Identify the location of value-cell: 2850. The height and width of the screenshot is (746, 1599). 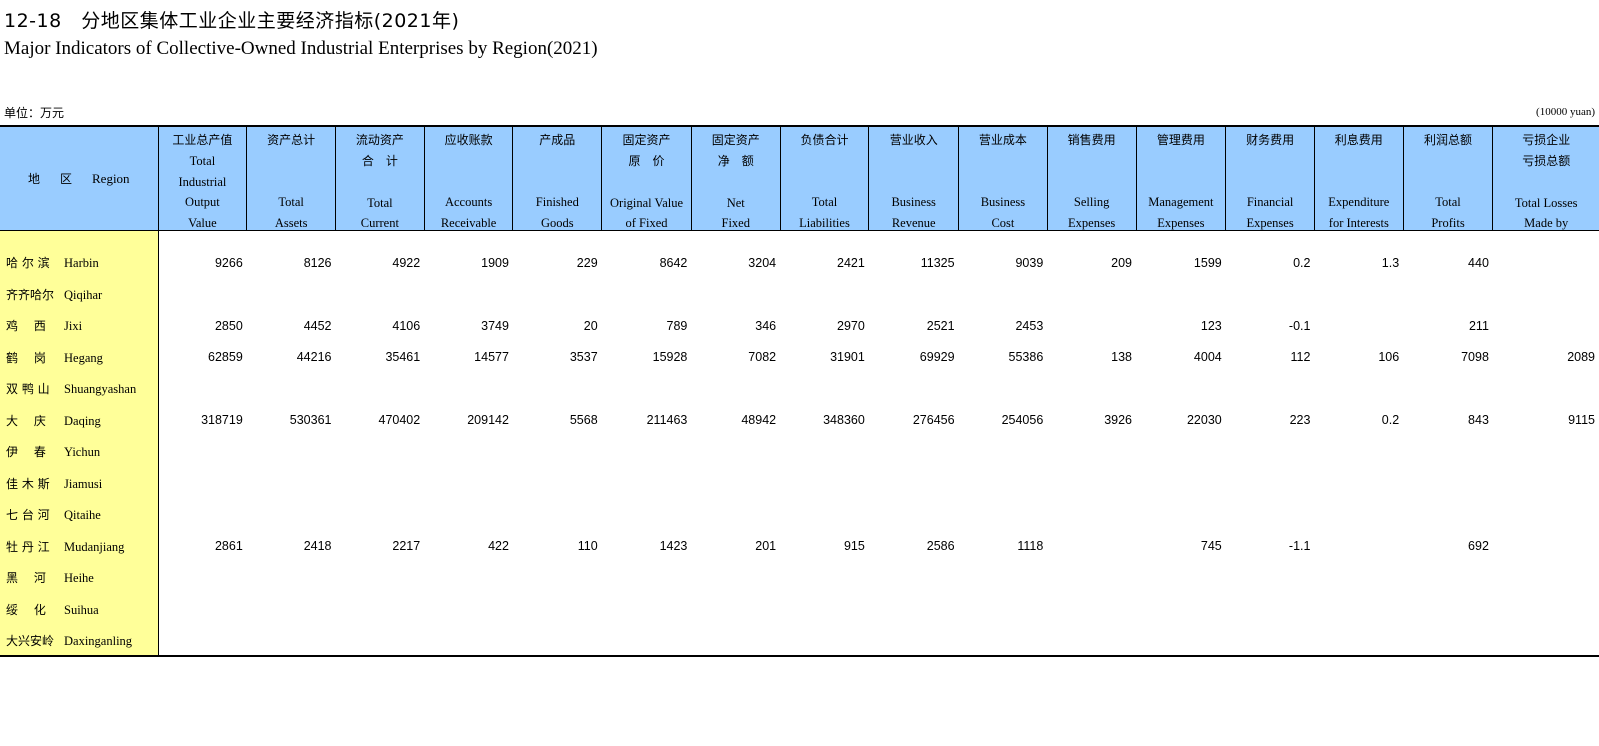
(228, 325).